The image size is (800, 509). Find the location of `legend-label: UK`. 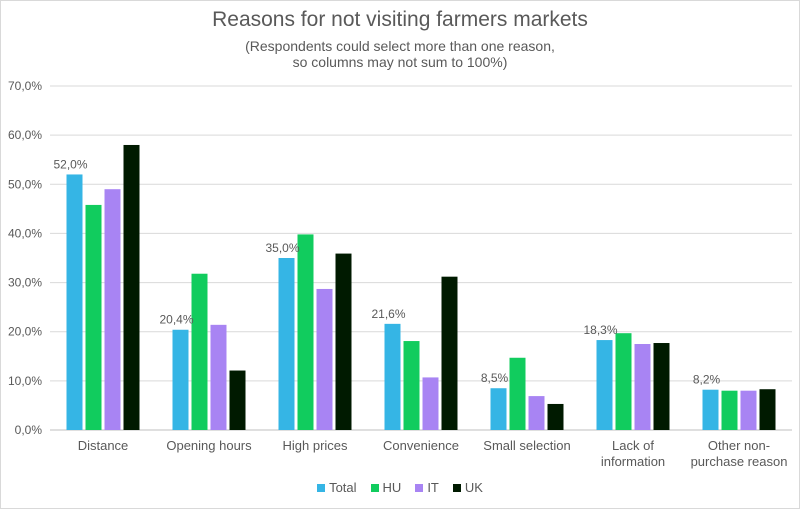

legend-label: UK is located at coordinates (473, 487).